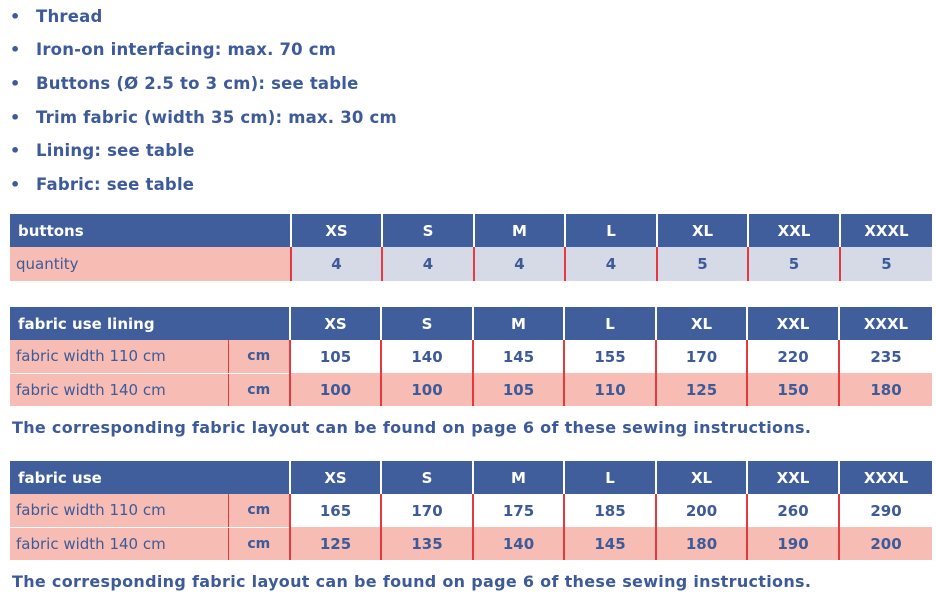 This screenshot has height=598, width=936. What do you see at coordinates (610, 510) in the screenshot?
I see `table-cell: 185` at bounding box center [610, 510].